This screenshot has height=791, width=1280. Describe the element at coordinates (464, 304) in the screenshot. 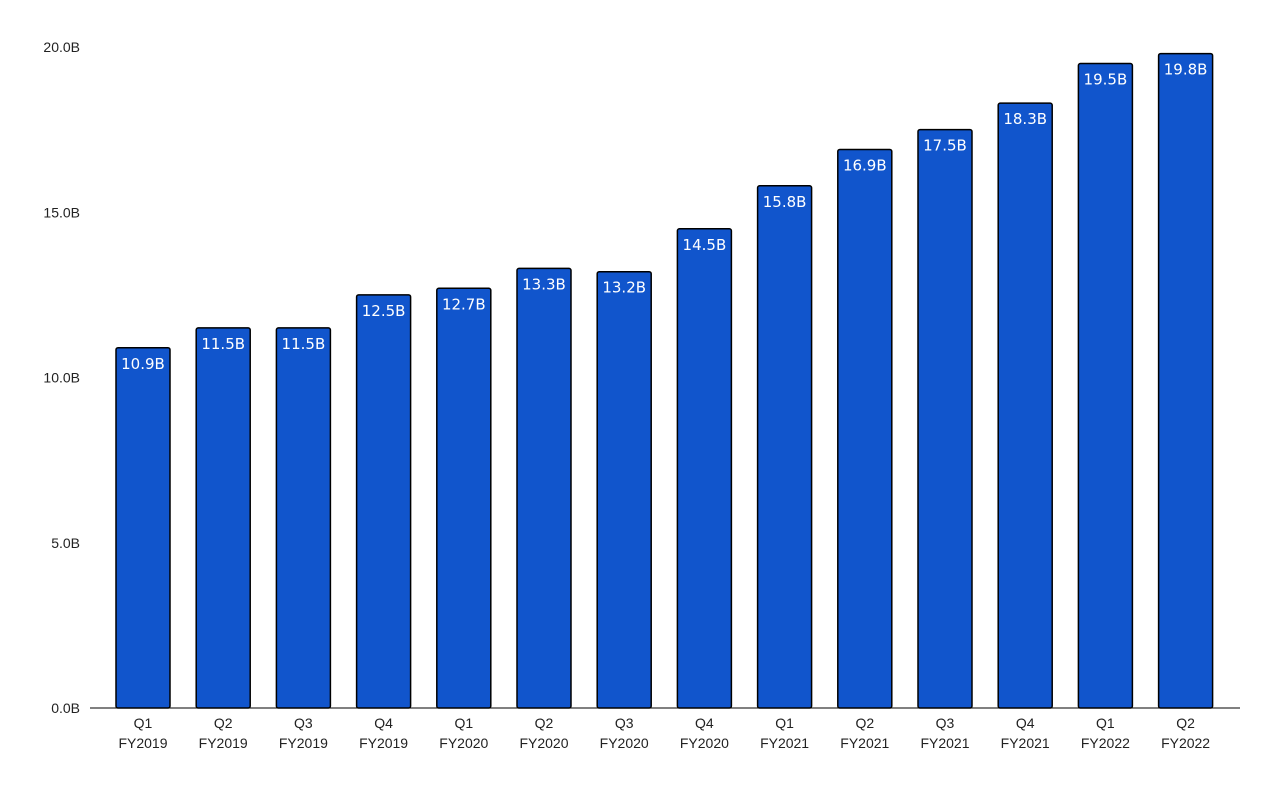

I see `bar-value-label: 12.7B` at that location.